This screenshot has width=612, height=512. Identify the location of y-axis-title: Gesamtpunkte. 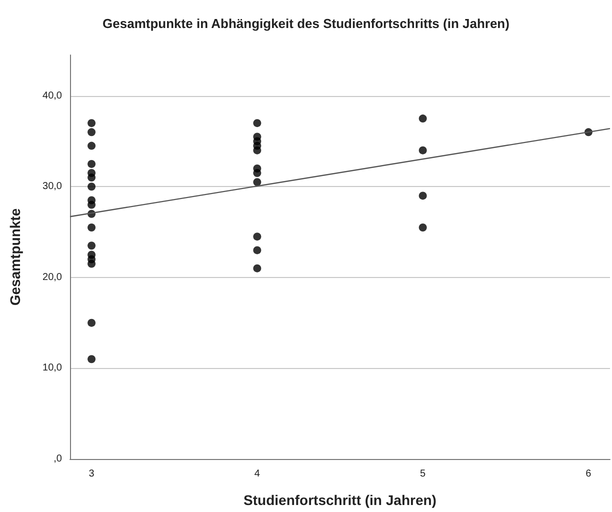
(15, 257).